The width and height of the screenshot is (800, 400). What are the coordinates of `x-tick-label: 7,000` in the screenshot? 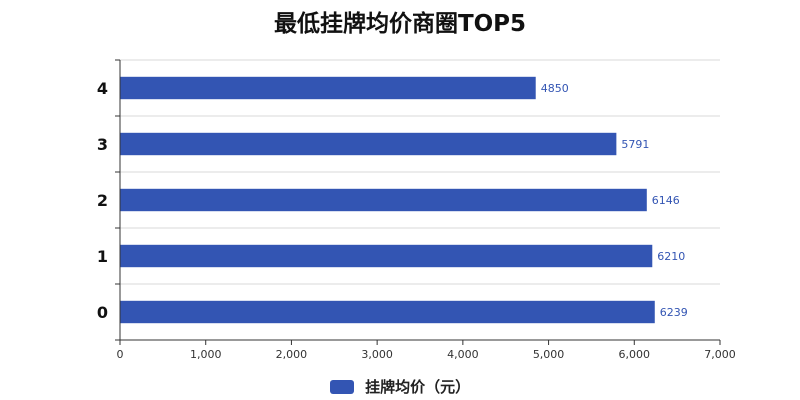 It's located at (720, 354).